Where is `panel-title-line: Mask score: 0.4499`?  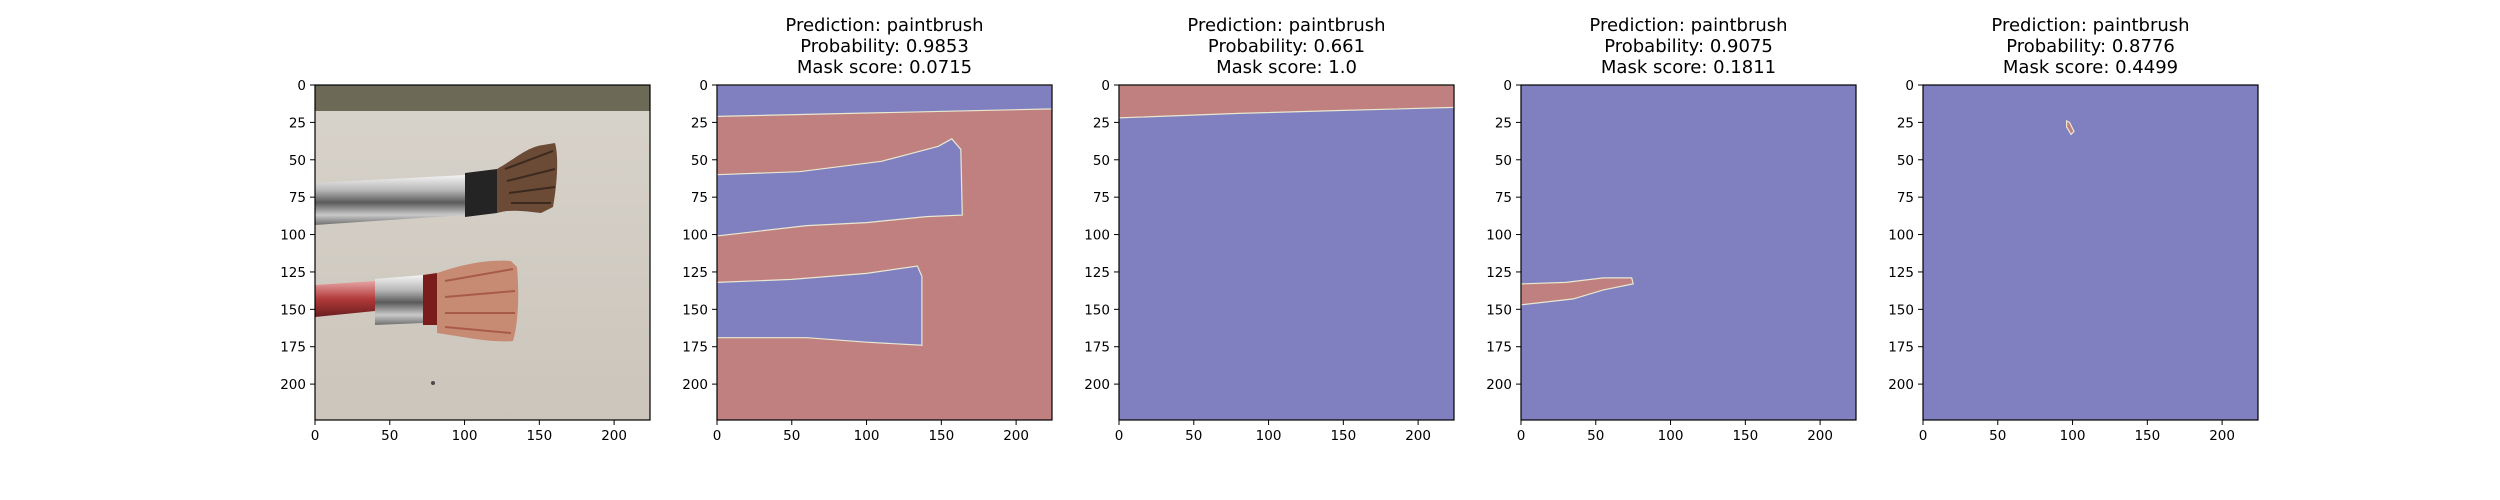
panel-title-line: Mask score: 0.4499 is located at coordinates (2090, 67).